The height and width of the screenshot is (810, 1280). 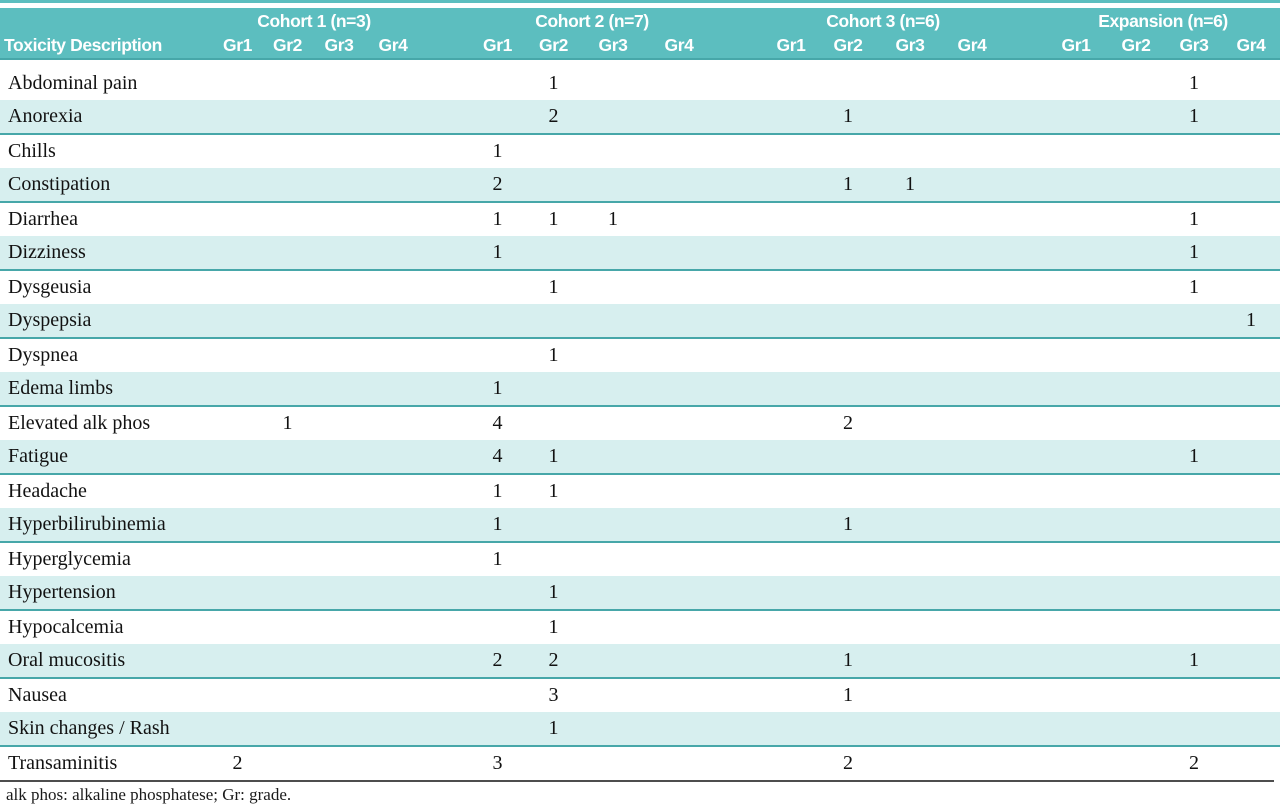 What do you see at coordinates (553, 46) in the screenshot?
I see `grade-header-c2-gr2: Gr2` at bounding box center [553, 46].